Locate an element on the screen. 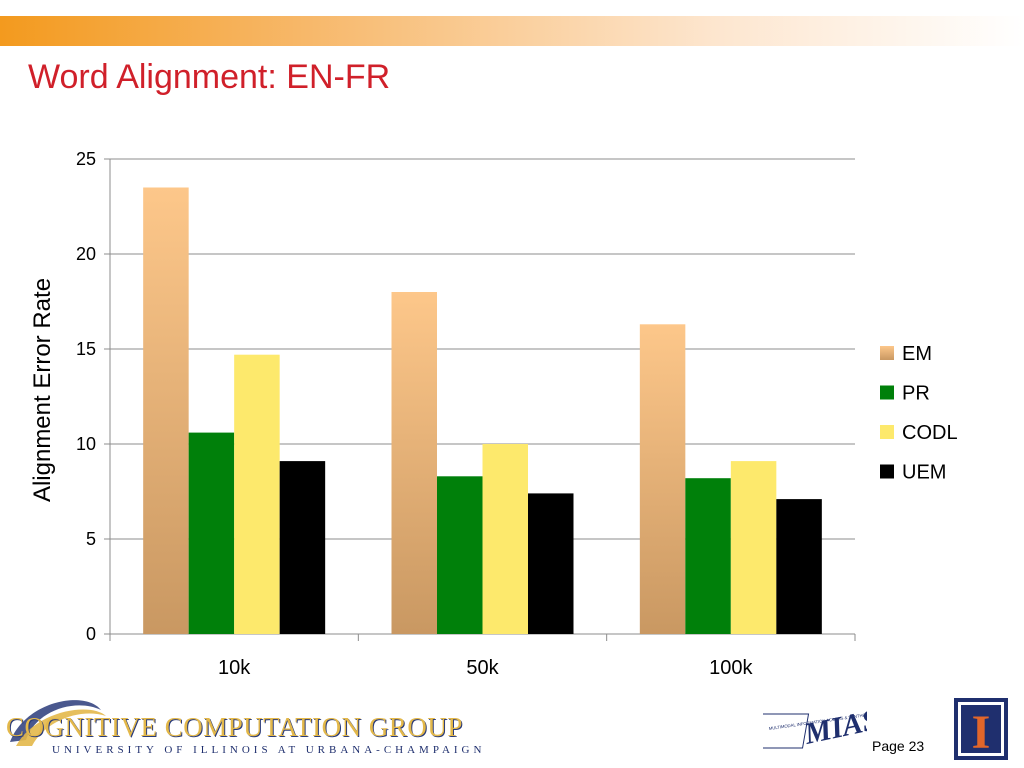 This screenshot has height=768, width=1024. legend-swatch-pr is located at coordinates (887, 392).